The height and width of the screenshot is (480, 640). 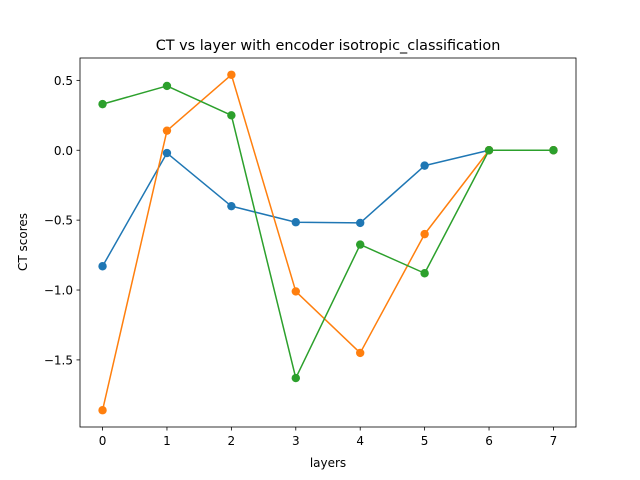 I want to click on y-axis: −1.5 −1.0 −0.5 0.0 0.5, so click(x=62, y=220).